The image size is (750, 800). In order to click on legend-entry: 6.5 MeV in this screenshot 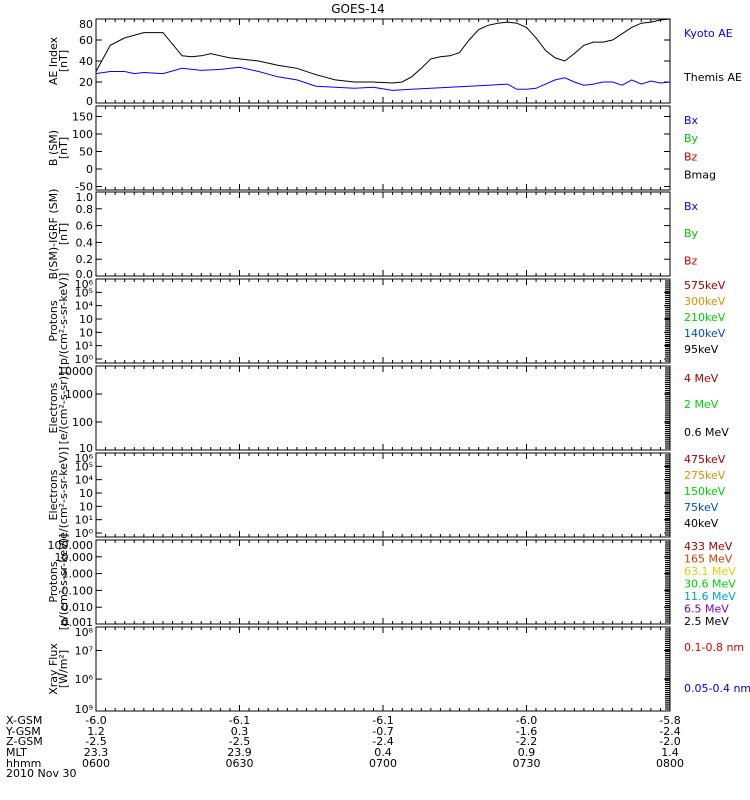, I will do `click(706, 609)`.